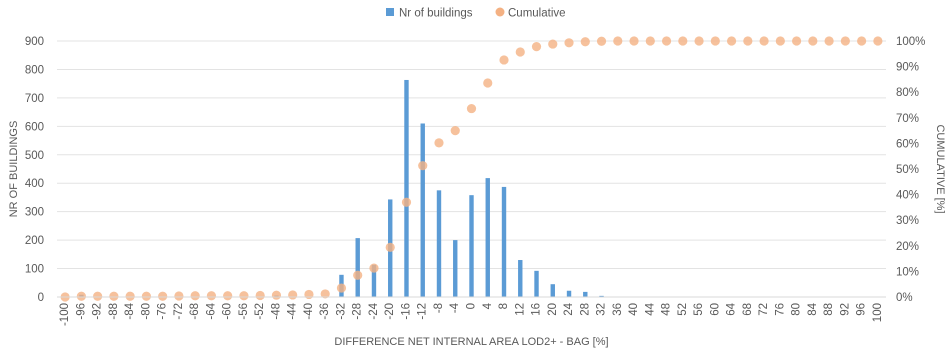  What do you see at coordinates (907, 272) in the screenshot?
I see `y2-tick-label: 10%` at bounding box center [907, 272].